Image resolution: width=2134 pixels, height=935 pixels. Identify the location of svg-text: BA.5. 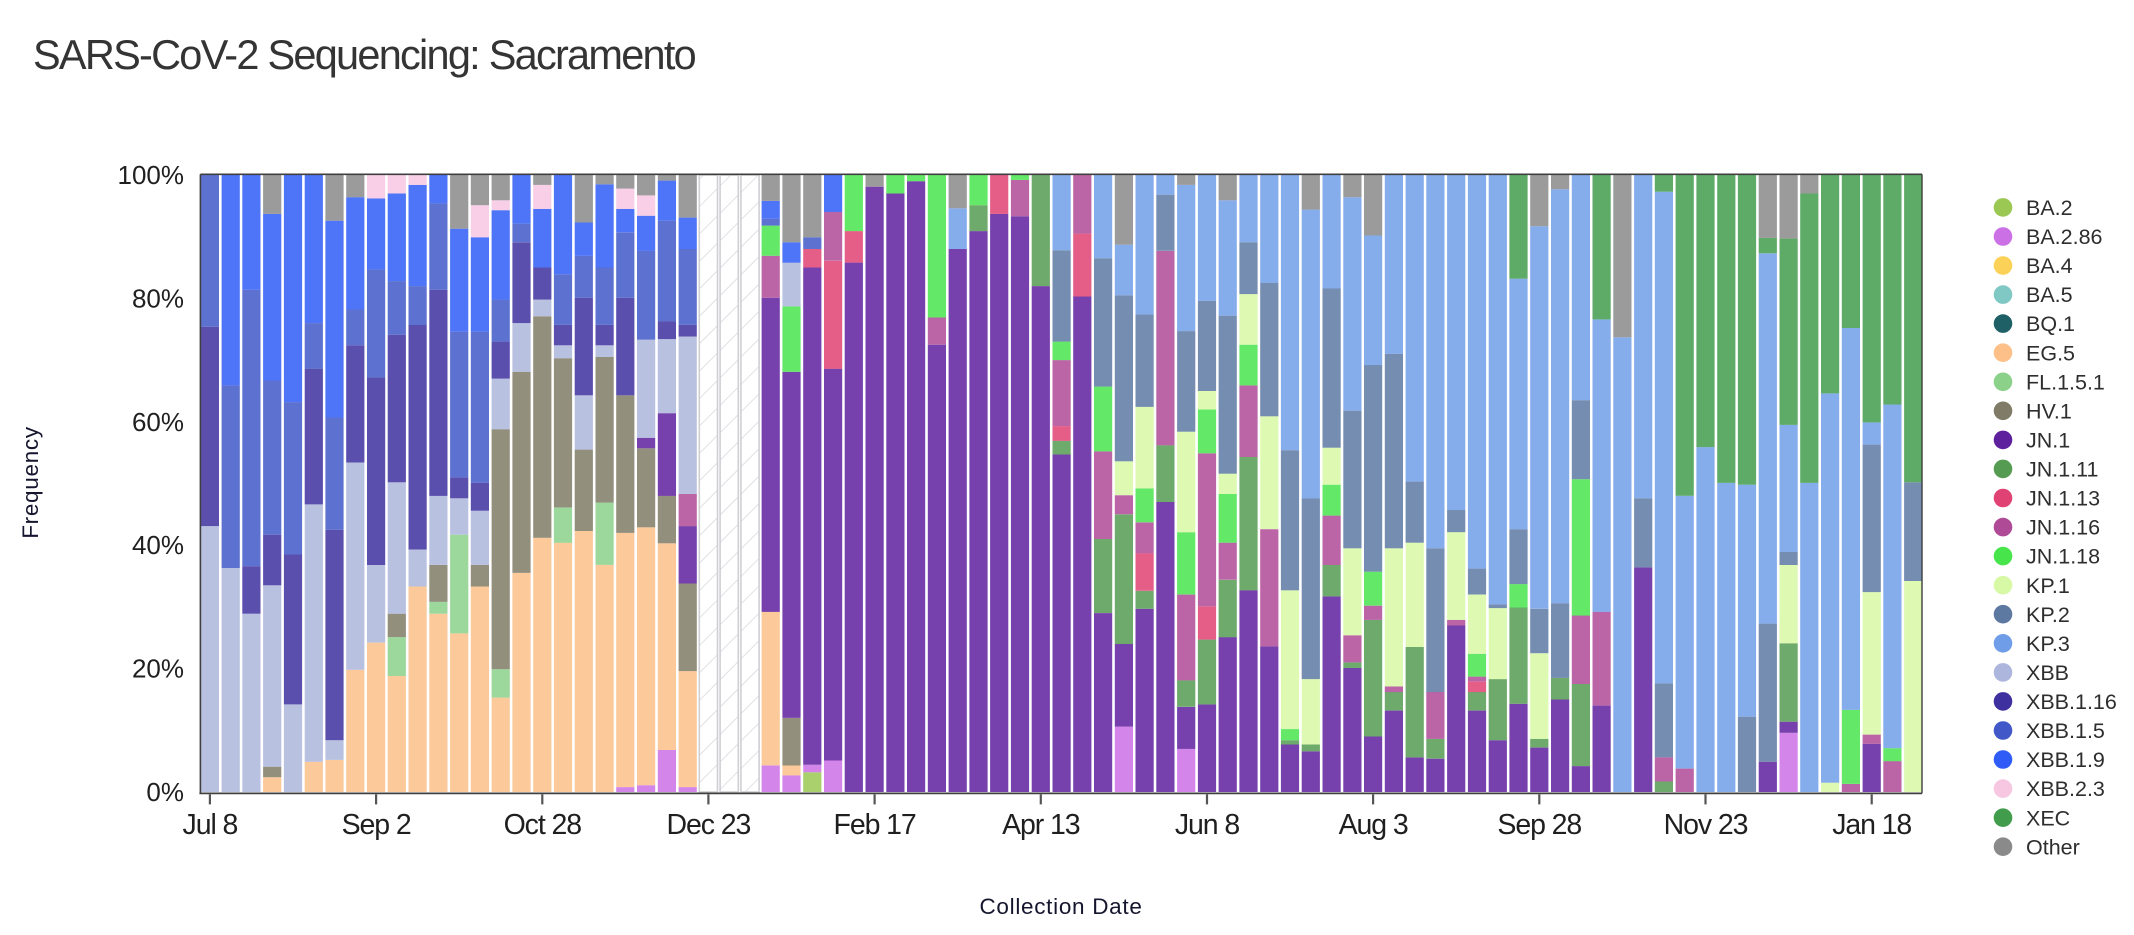
(2049, 295).